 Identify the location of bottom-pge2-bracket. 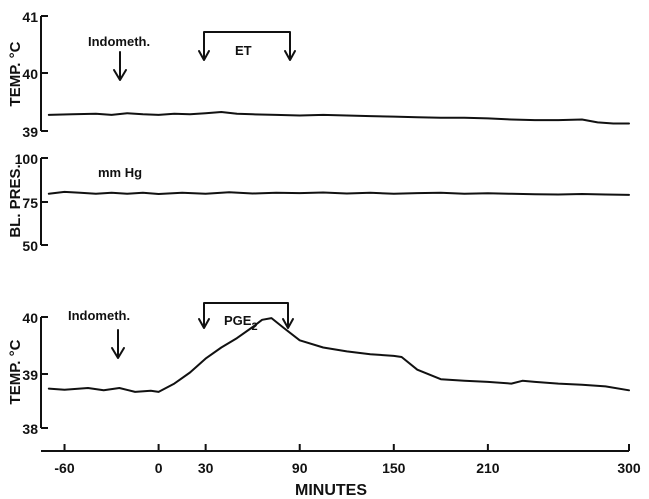
(246, 315).